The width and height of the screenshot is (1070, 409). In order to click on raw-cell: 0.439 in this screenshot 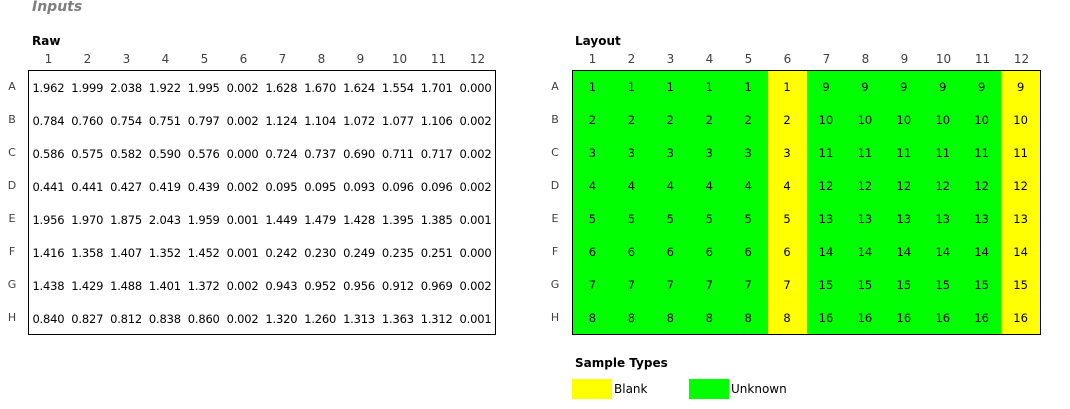, I will do `click(203, 186)`.